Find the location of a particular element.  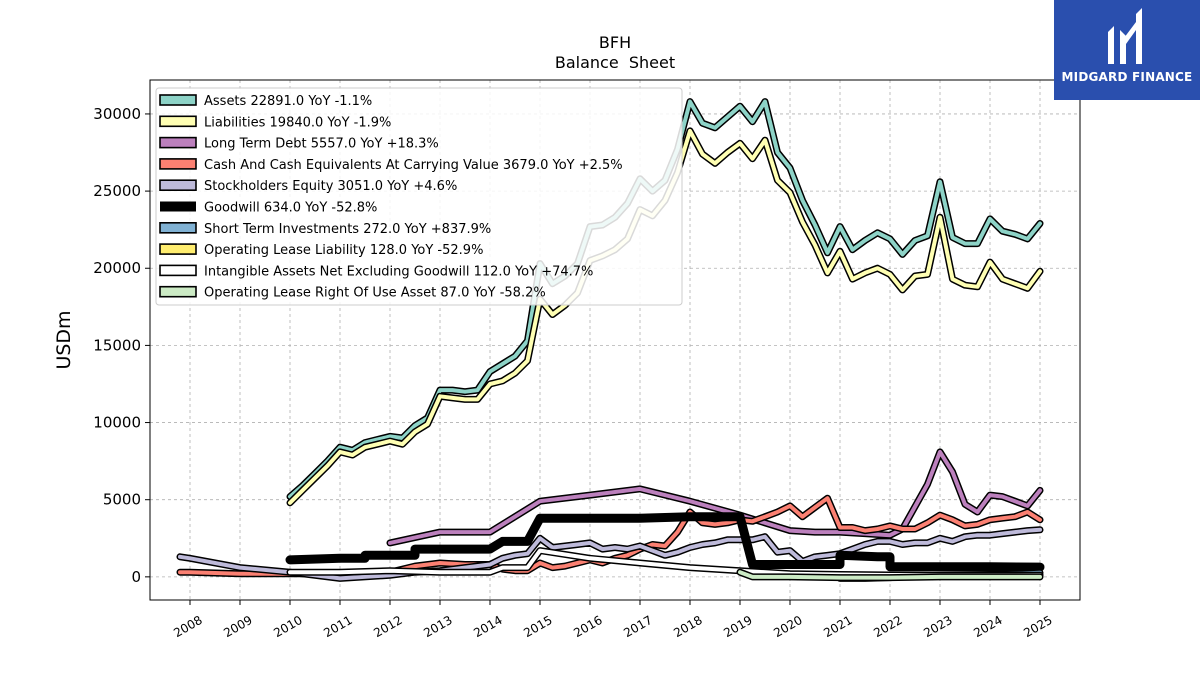

legend-label: Long Term Debt 5557.0 YoY +18.3% is located at coordinates (321, 144).